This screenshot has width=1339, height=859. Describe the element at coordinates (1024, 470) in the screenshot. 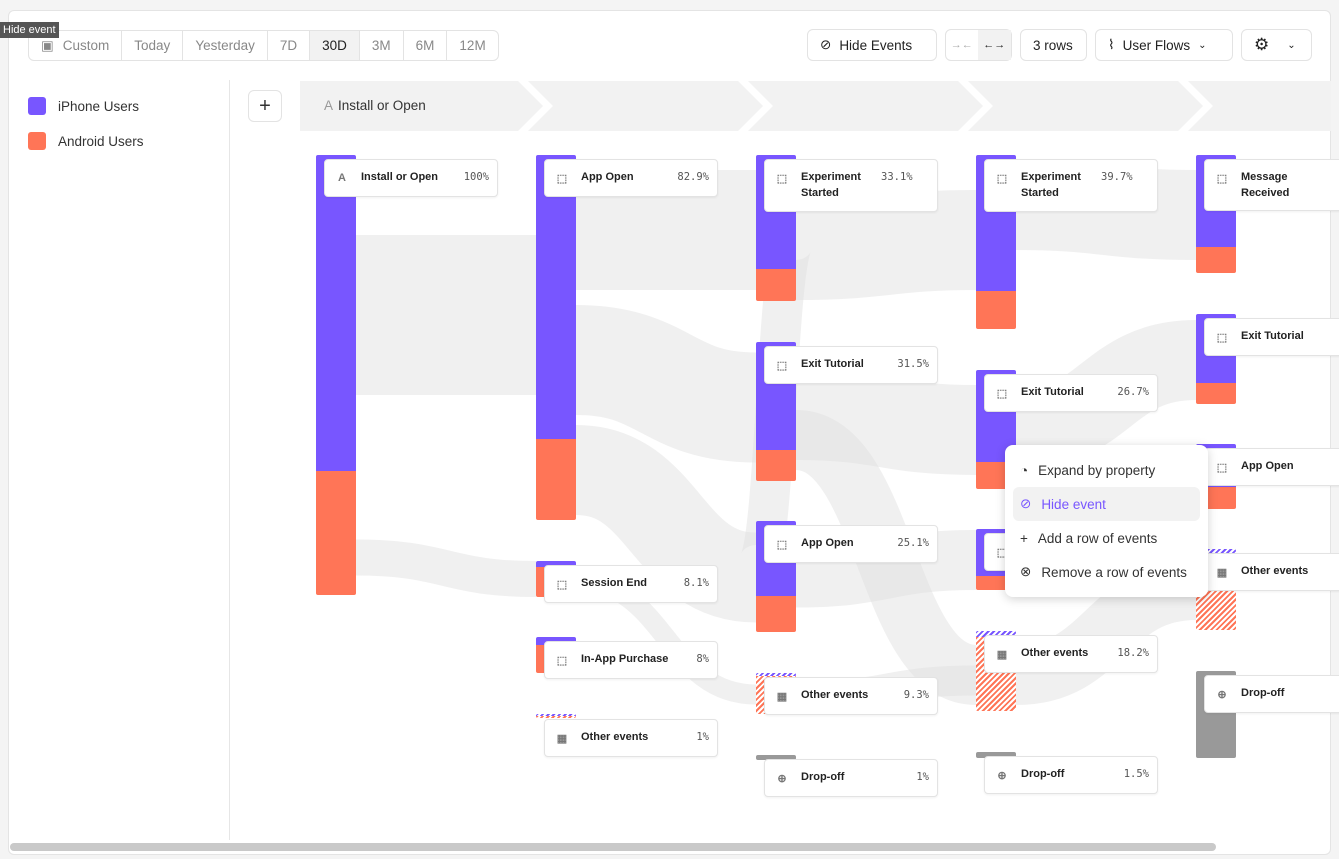

I see `expand-icon: ◔` at that location.